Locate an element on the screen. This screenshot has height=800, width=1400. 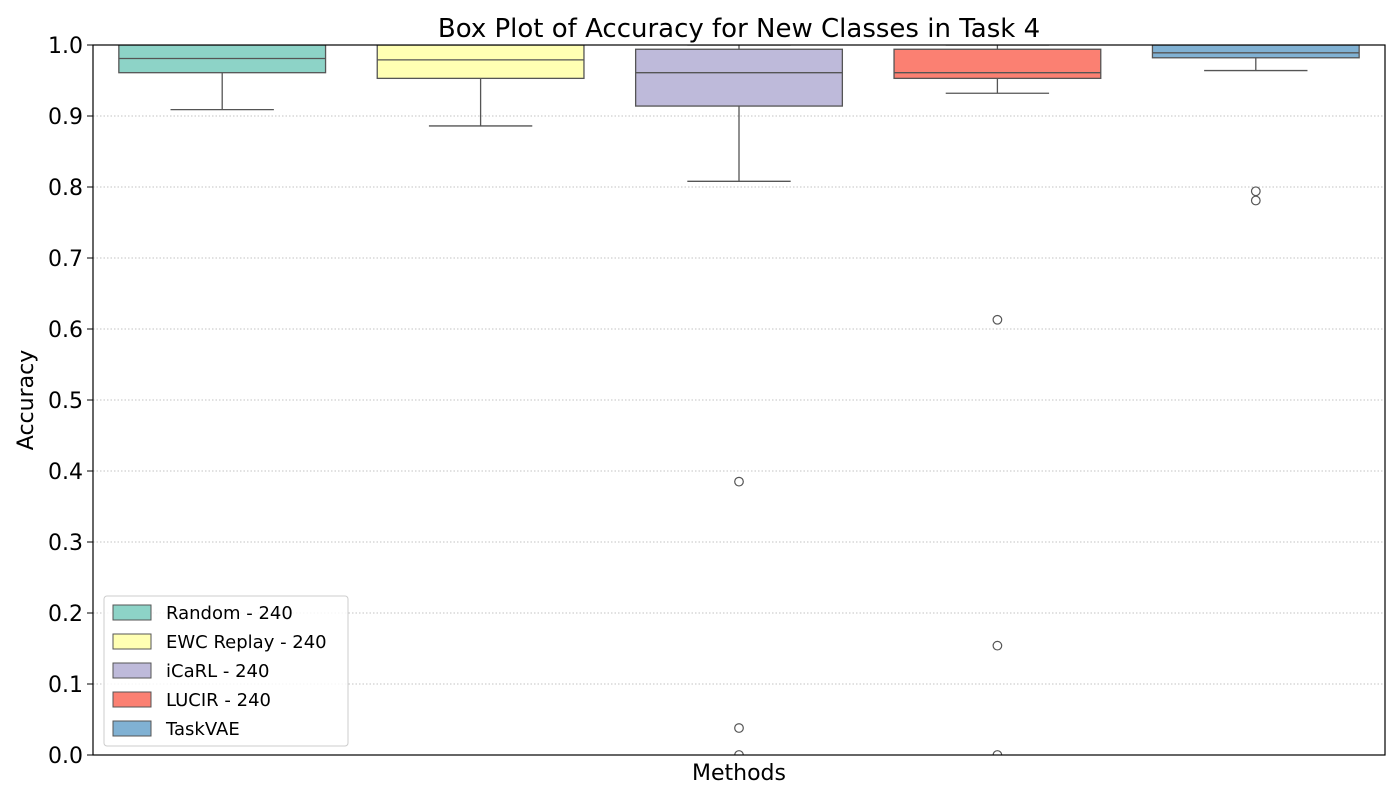
y-tick-label: 0.3 is located at coordinates (65, 543).